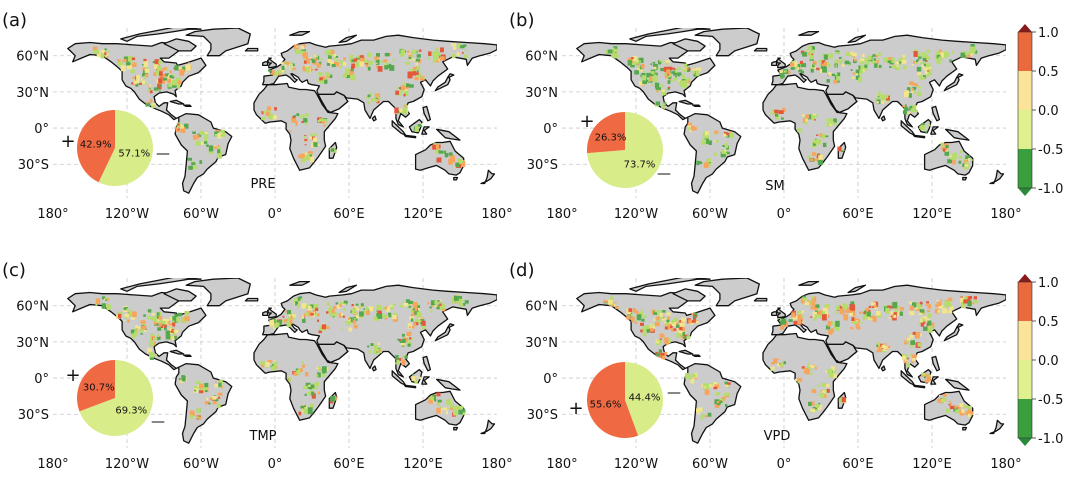 This screenshot has height=480, width=1080. What do you see at coordinates (425, 380) in the screenshot?
I see `land-sulawesi` at bounding box center [425, 380].